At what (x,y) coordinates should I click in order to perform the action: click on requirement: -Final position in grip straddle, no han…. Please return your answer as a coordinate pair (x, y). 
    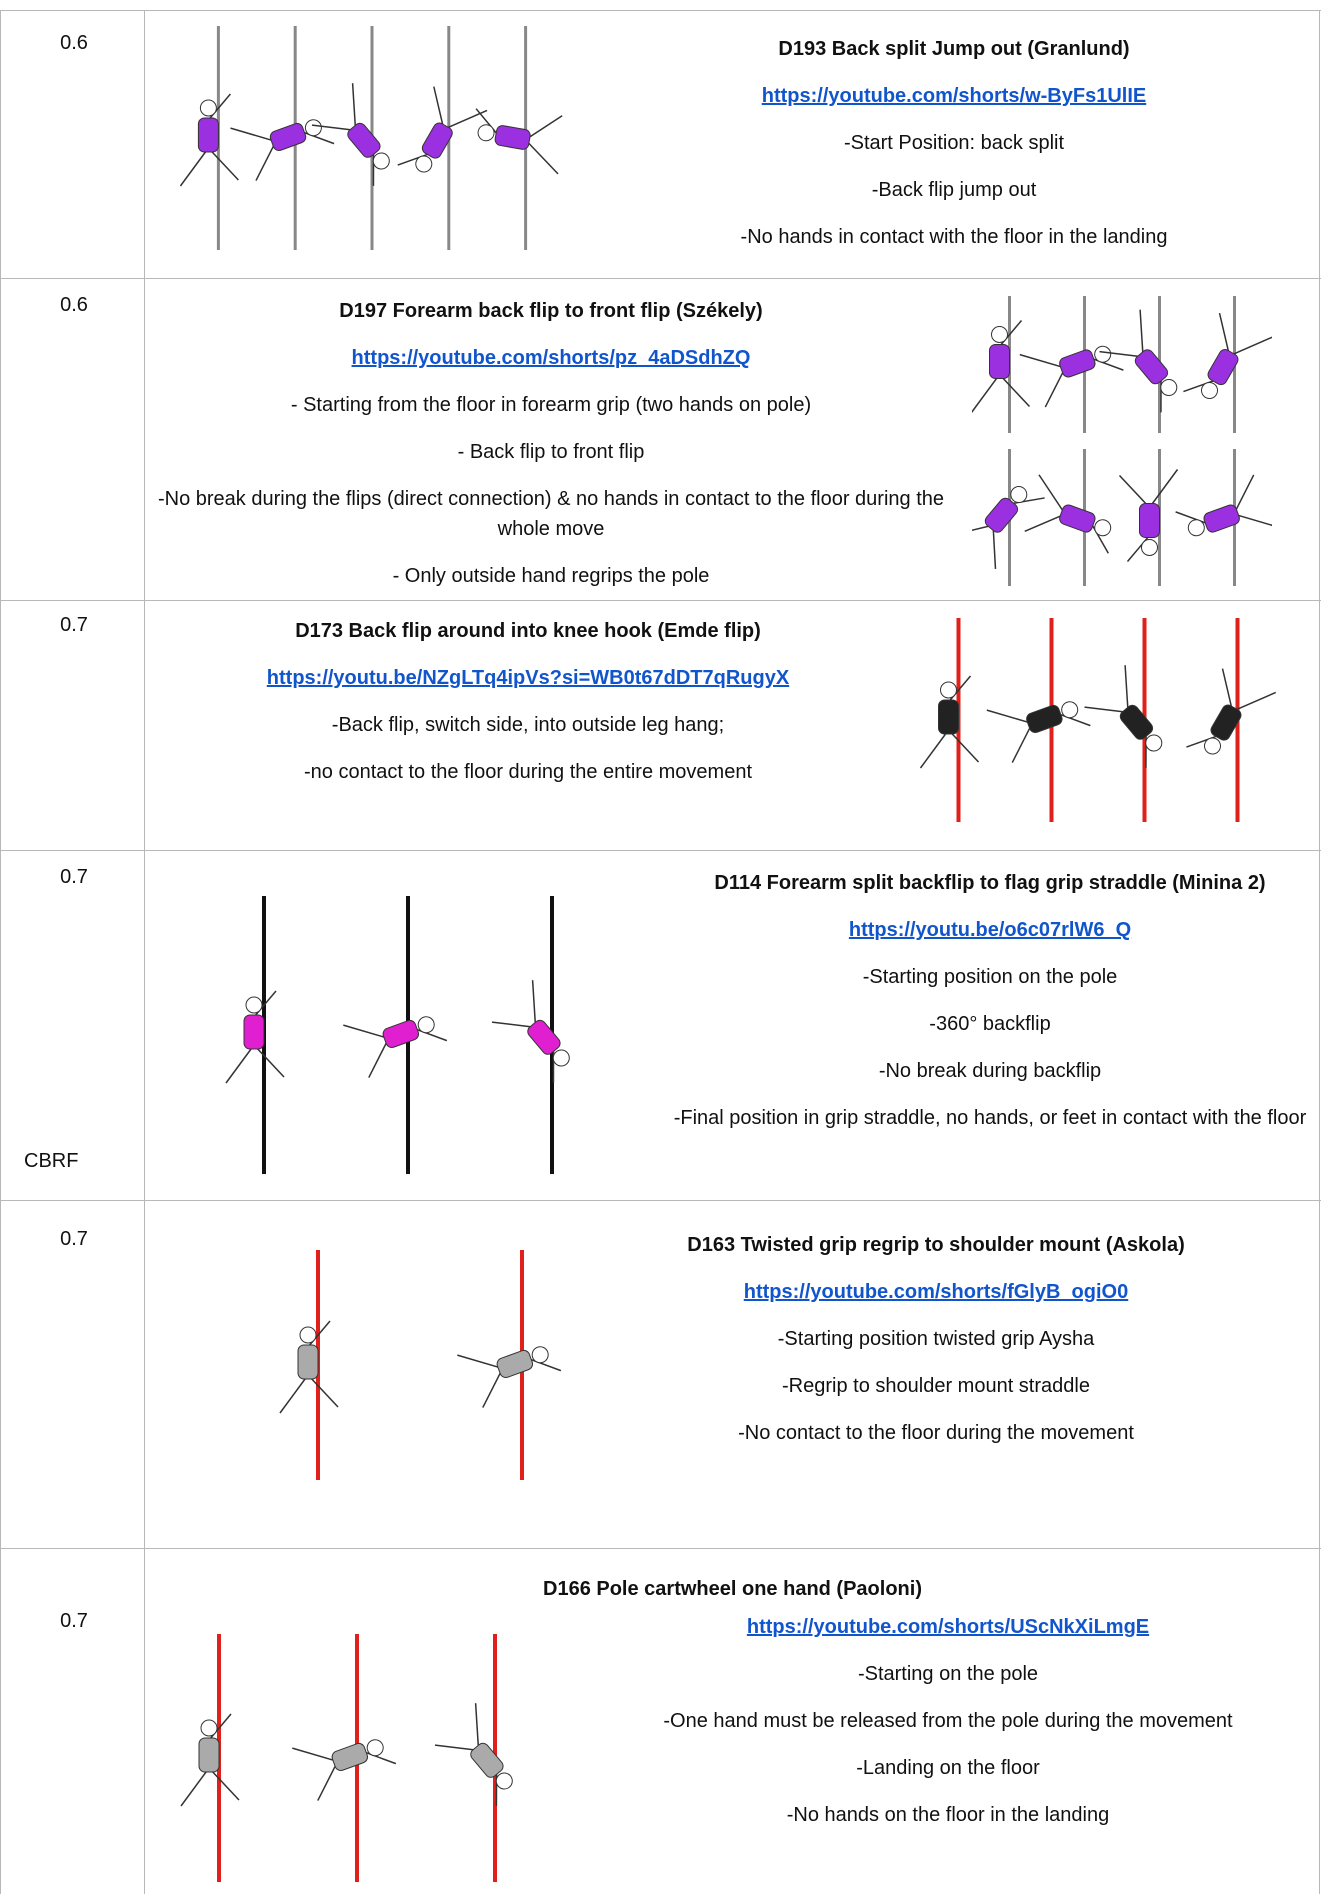
    Looking at the image, I should click on (990, 1118).